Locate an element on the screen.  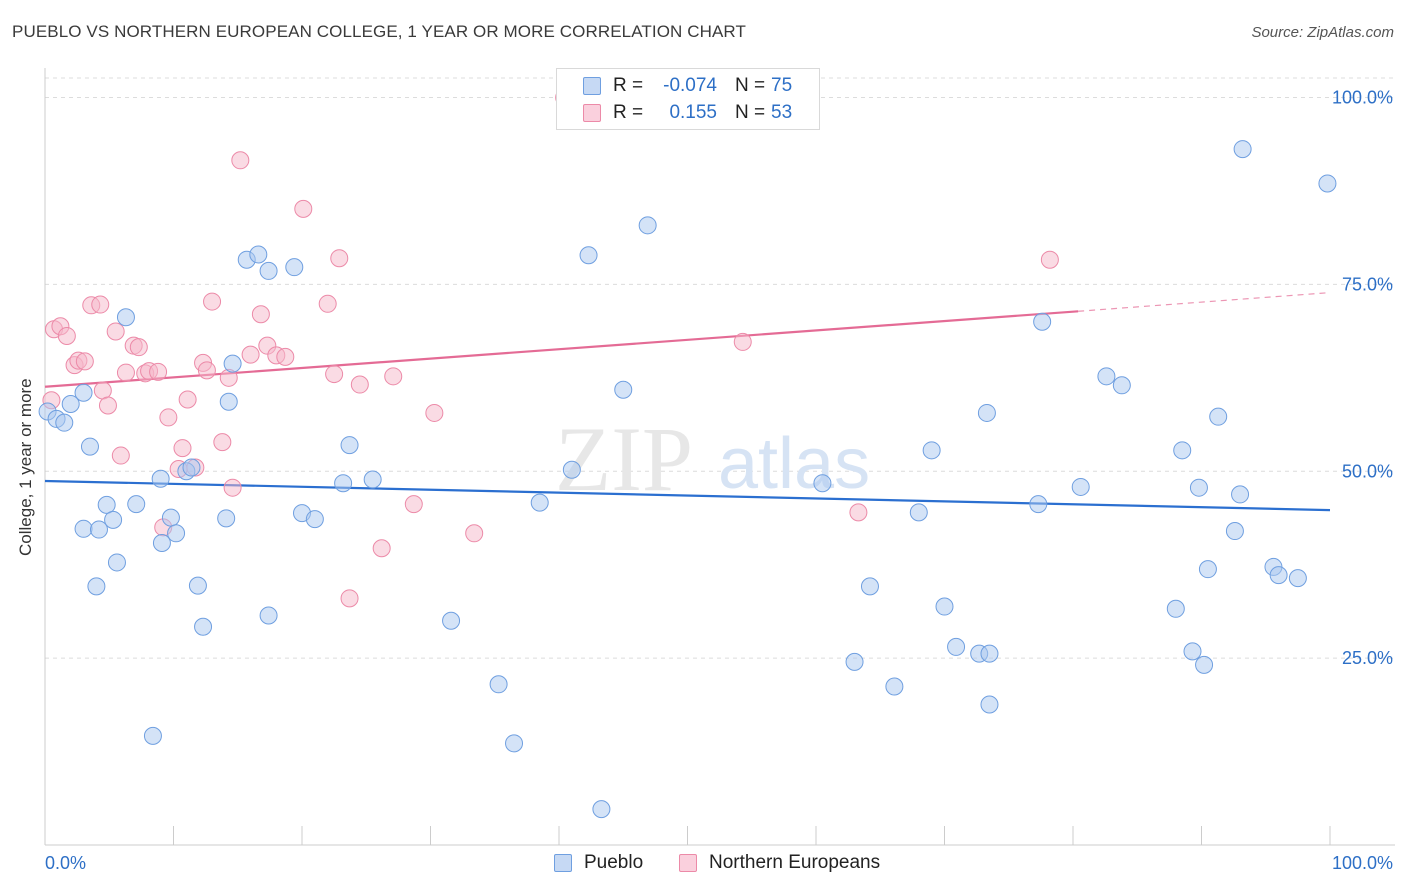
legend-n-value: 53 is located at coordinates (782, 112).